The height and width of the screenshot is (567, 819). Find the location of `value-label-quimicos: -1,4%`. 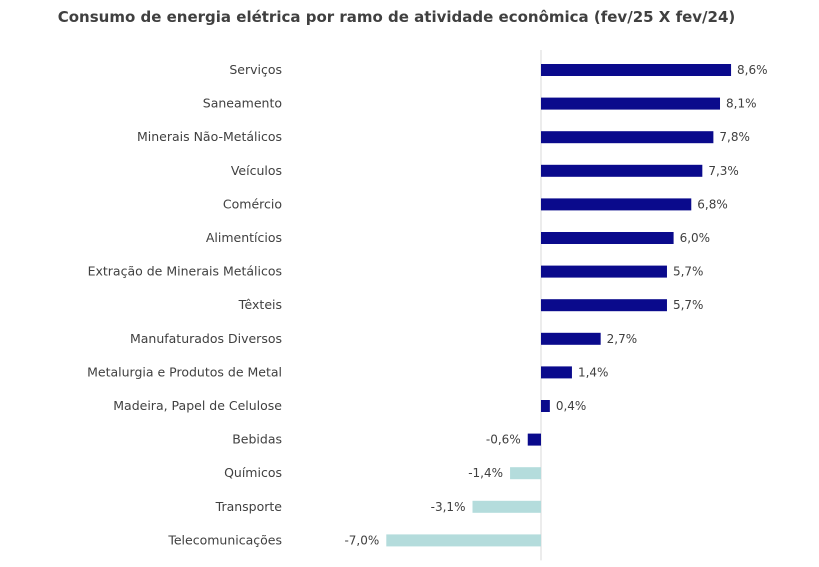

value-label-quimicos: -1,4% is located at coordinates (485, 473).